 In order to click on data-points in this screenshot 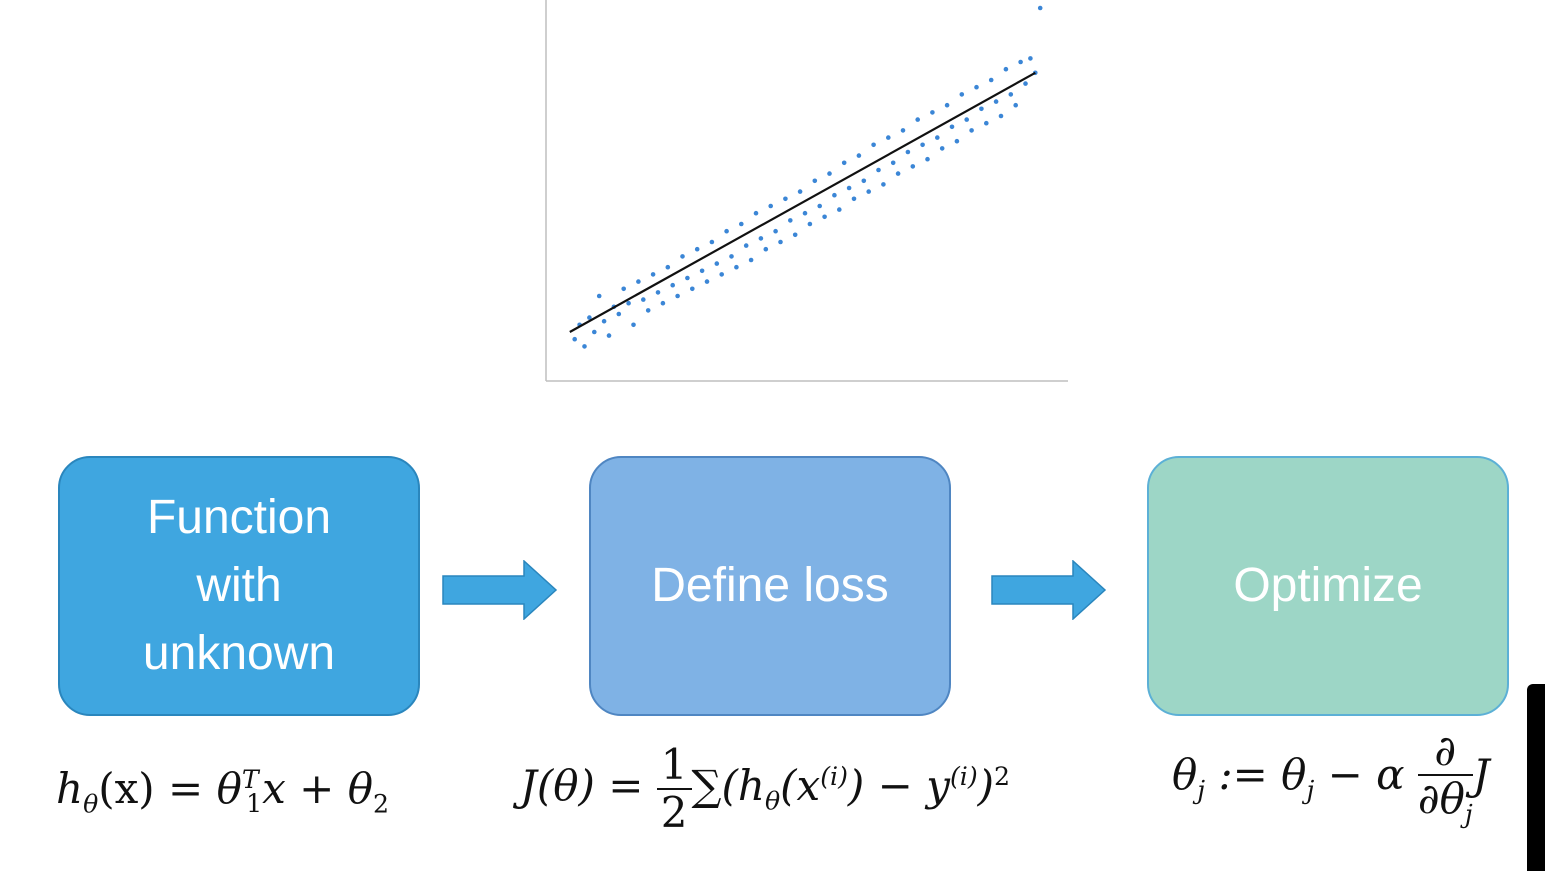, I will do `click(807, 177)`.